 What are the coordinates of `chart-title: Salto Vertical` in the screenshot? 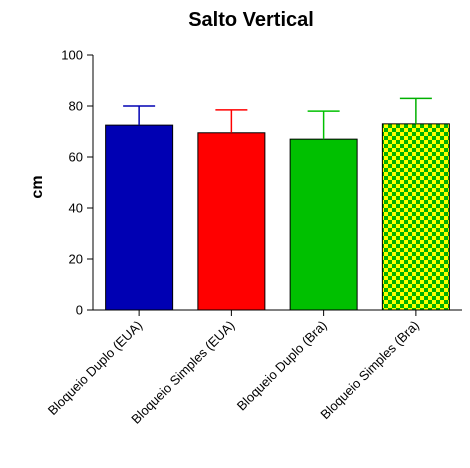 It's located at (251, 20).